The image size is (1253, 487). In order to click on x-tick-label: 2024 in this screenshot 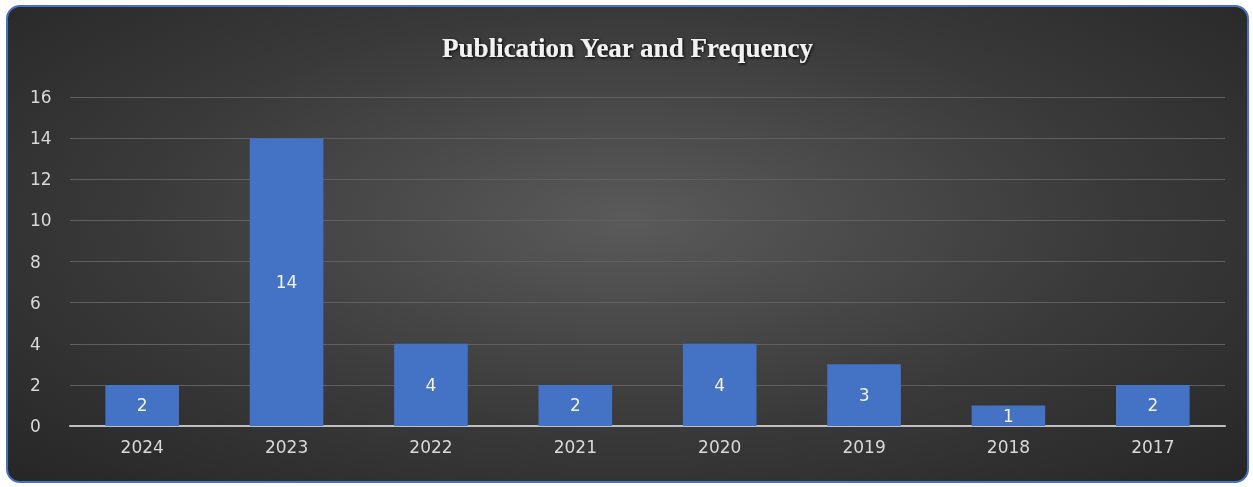, I will do `click(142, 446)`.